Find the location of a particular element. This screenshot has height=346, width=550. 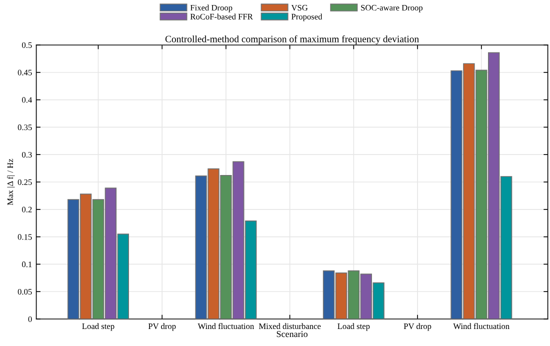

y-tick-label: 0 is located at coordinates (30, 319).